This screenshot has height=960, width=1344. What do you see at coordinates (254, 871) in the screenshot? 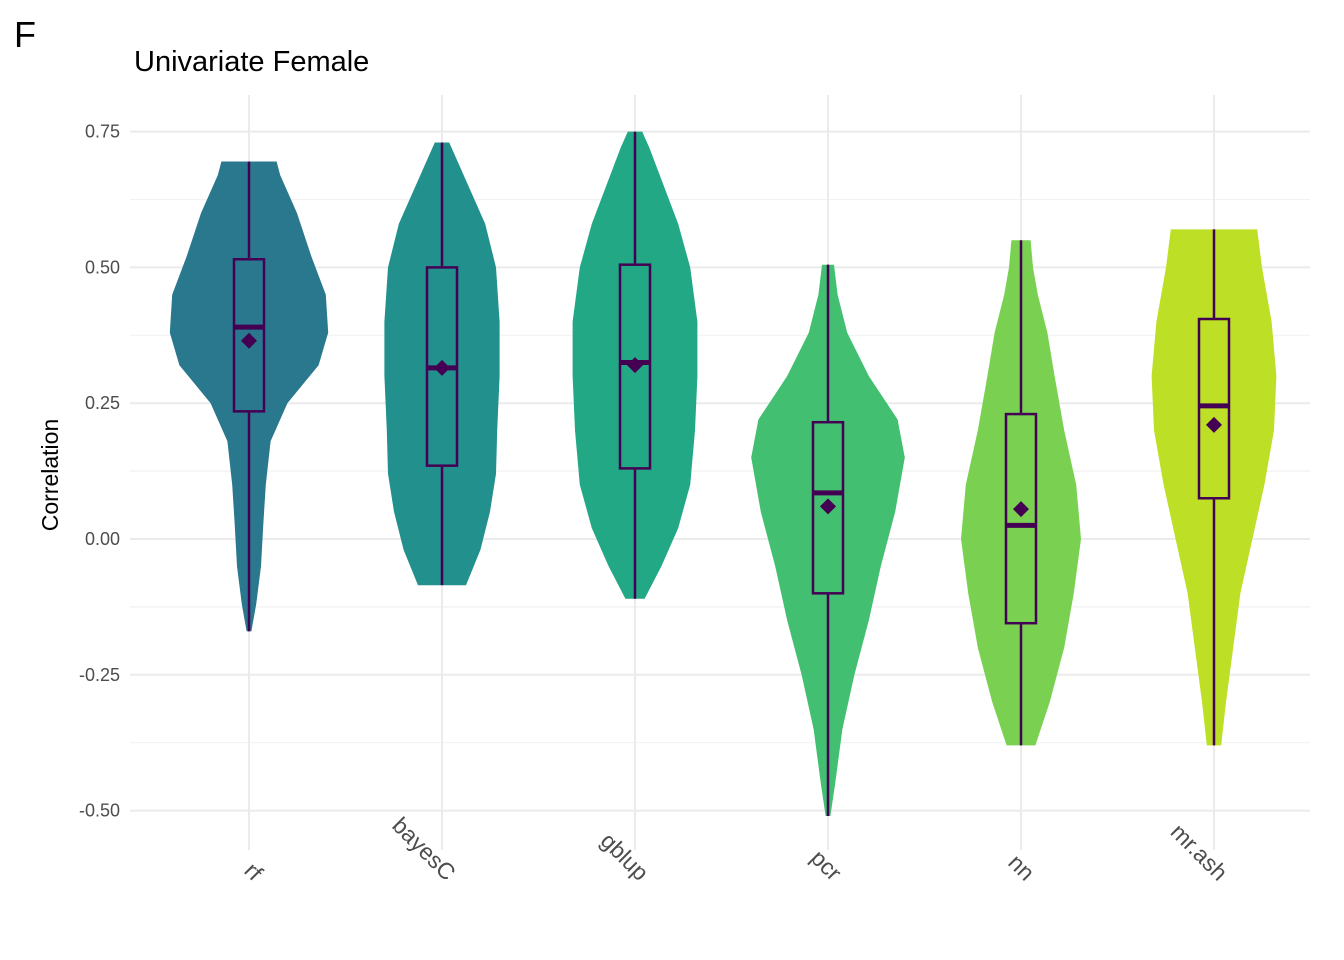
I see `x-tick-label: rf` at bounding box center [254, 871].